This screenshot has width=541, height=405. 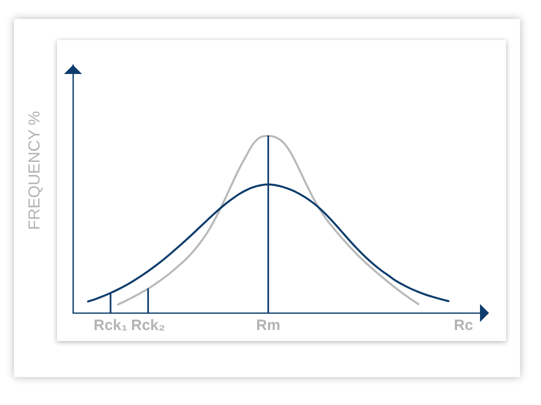 What do you see at coordinates (268, 325) in the screenshot?
I see `x-tick-label: Rm` at bounding box center [268, 325].